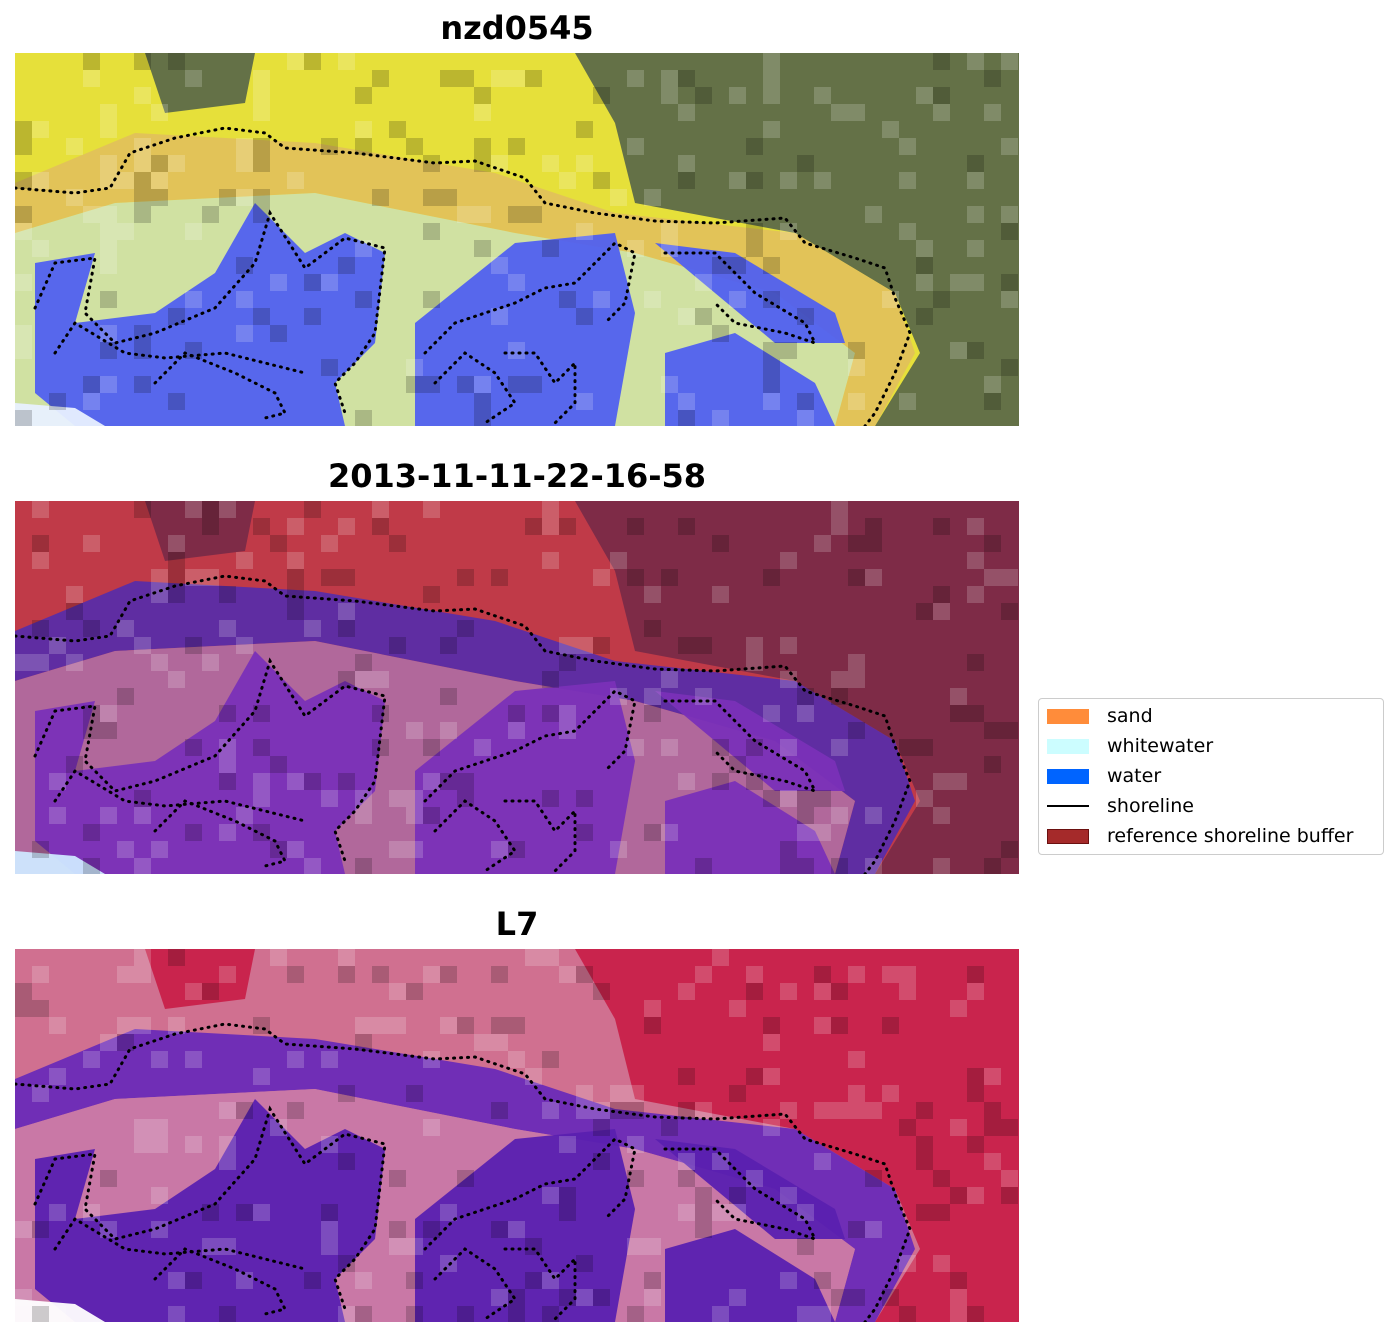 The height and width of the screenshot is (1337, 1399). I want to click on panel-title-2: 2013-11-11-22-16-58, so click(517, 476).